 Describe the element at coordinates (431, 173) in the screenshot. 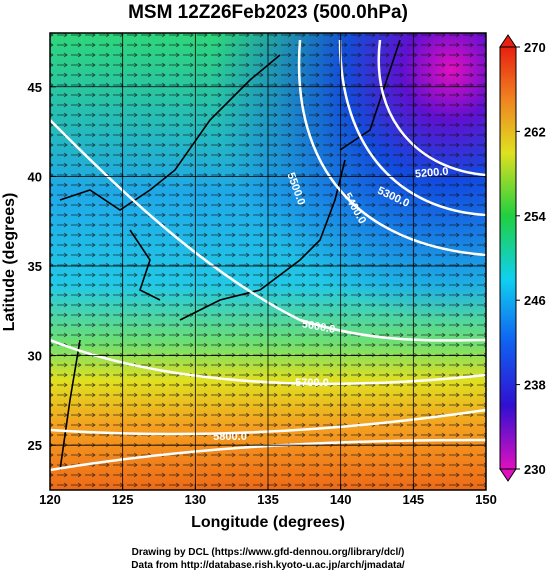

I see `contour-label: 5200.0` at that location.